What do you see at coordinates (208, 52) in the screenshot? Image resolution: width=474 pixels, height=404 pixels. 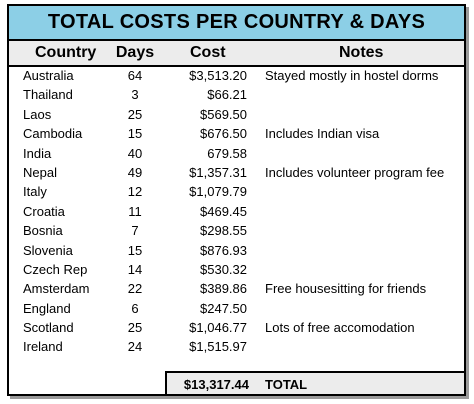 I see `header-cost: Cost` at bounding box center [208, 52].